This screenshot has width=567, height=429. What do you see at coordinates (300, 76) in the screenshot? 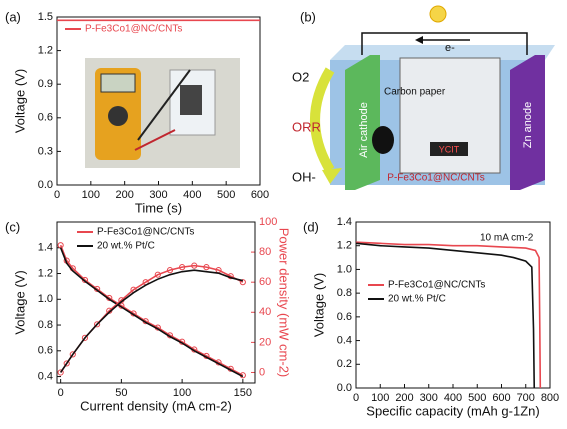
I see `oxygen-label: O2` at bounding box center [300, 76].